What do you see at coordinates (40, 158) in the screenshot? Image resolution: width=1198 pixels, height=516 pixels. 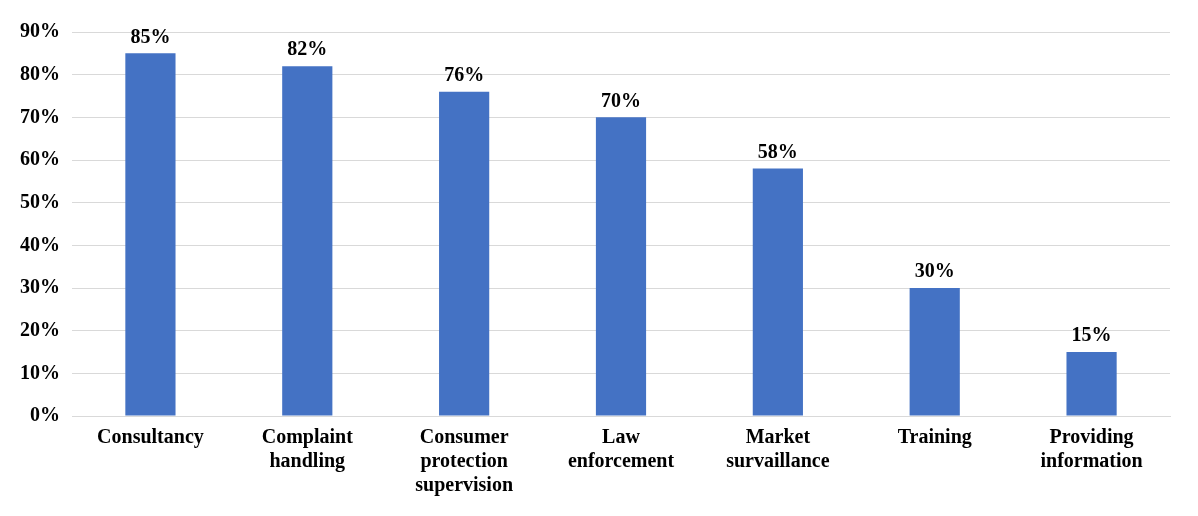 I see `y-tick-label: 60%` at bounding box center [40, 158].